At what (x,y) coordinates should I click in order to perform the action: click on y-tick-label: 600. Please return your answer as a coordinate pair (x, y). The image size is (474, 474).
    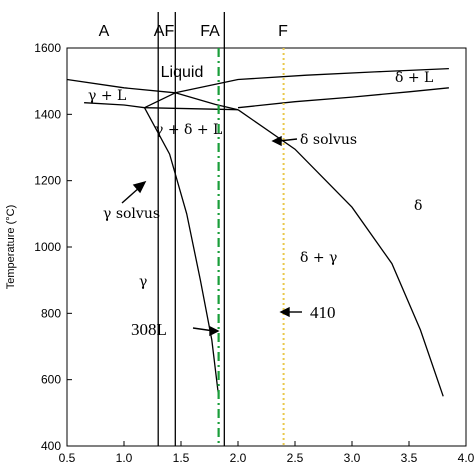
    Looking at the image, I should click on (51, 380).